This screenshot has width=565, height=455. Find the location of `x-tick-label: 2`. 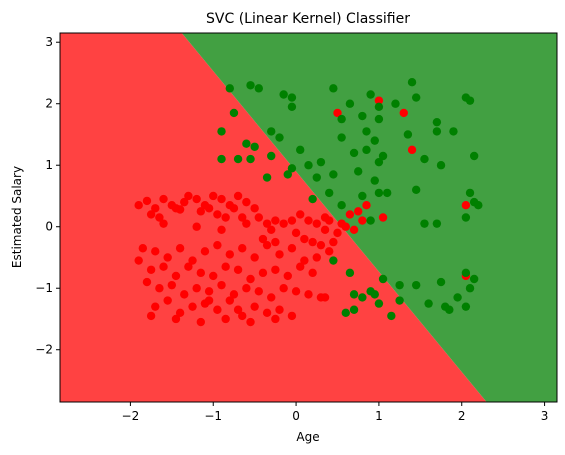

x-tick-label: 2 is located at coordinates (462, 416).